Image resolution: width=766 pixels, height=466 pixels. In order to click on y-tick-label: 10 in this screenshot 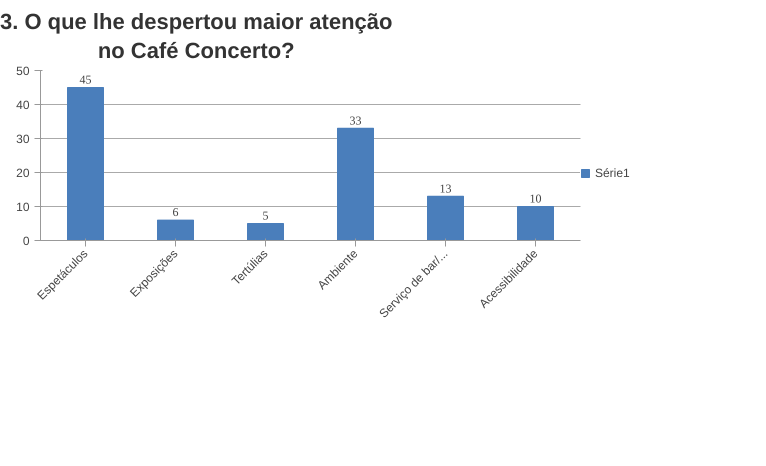, I will do `click(23, 207)`.